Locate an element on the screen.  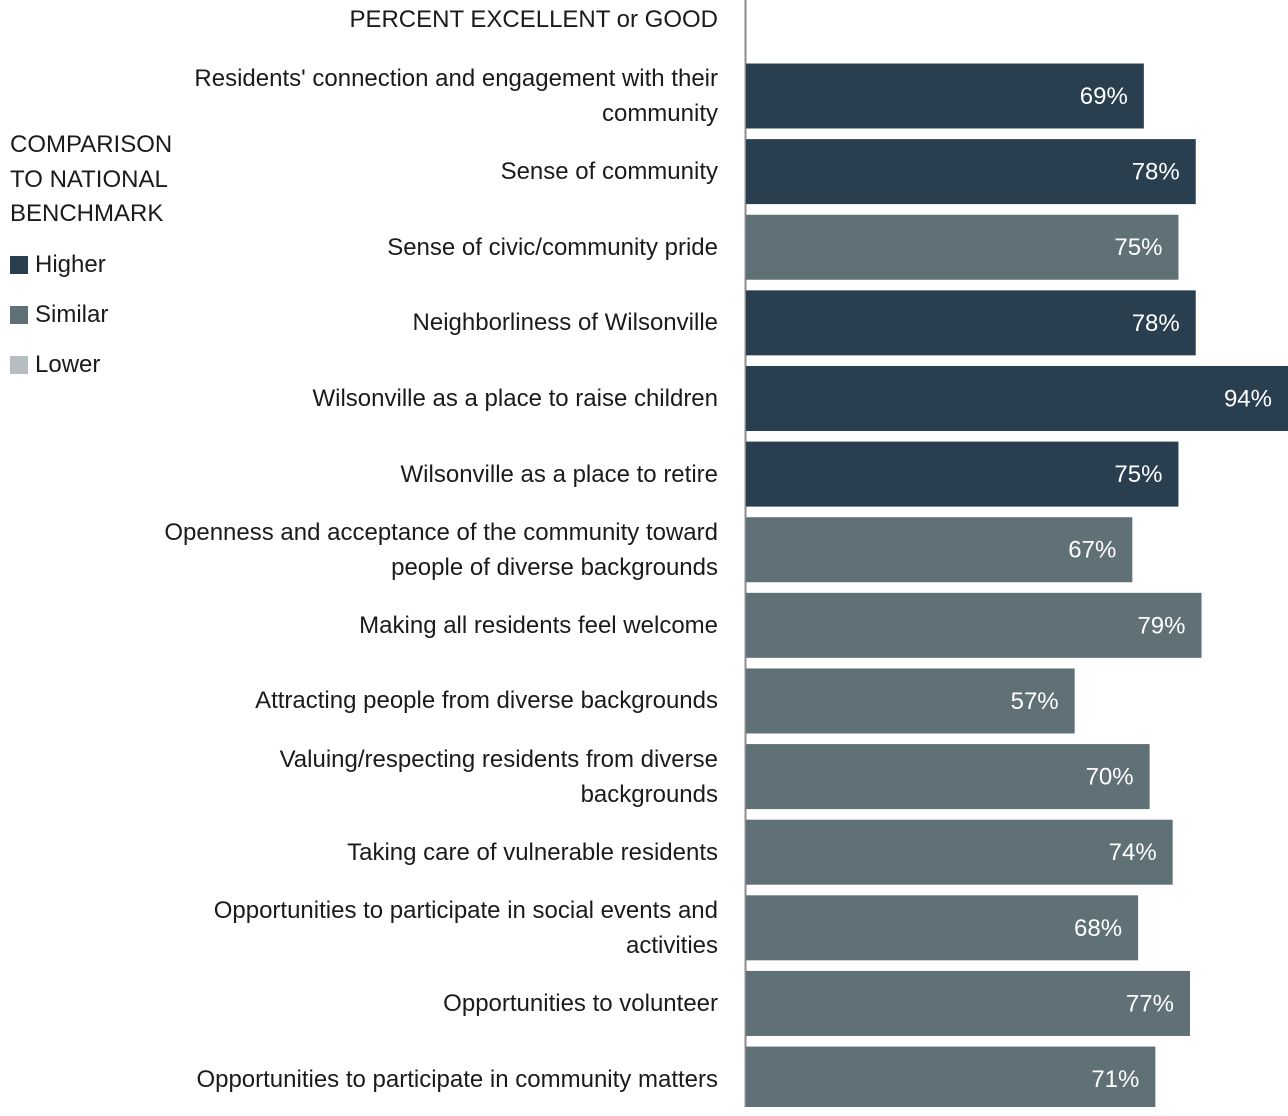
category-label-text: Taking care of vulnerable residents is located at coordinates (532, 852).